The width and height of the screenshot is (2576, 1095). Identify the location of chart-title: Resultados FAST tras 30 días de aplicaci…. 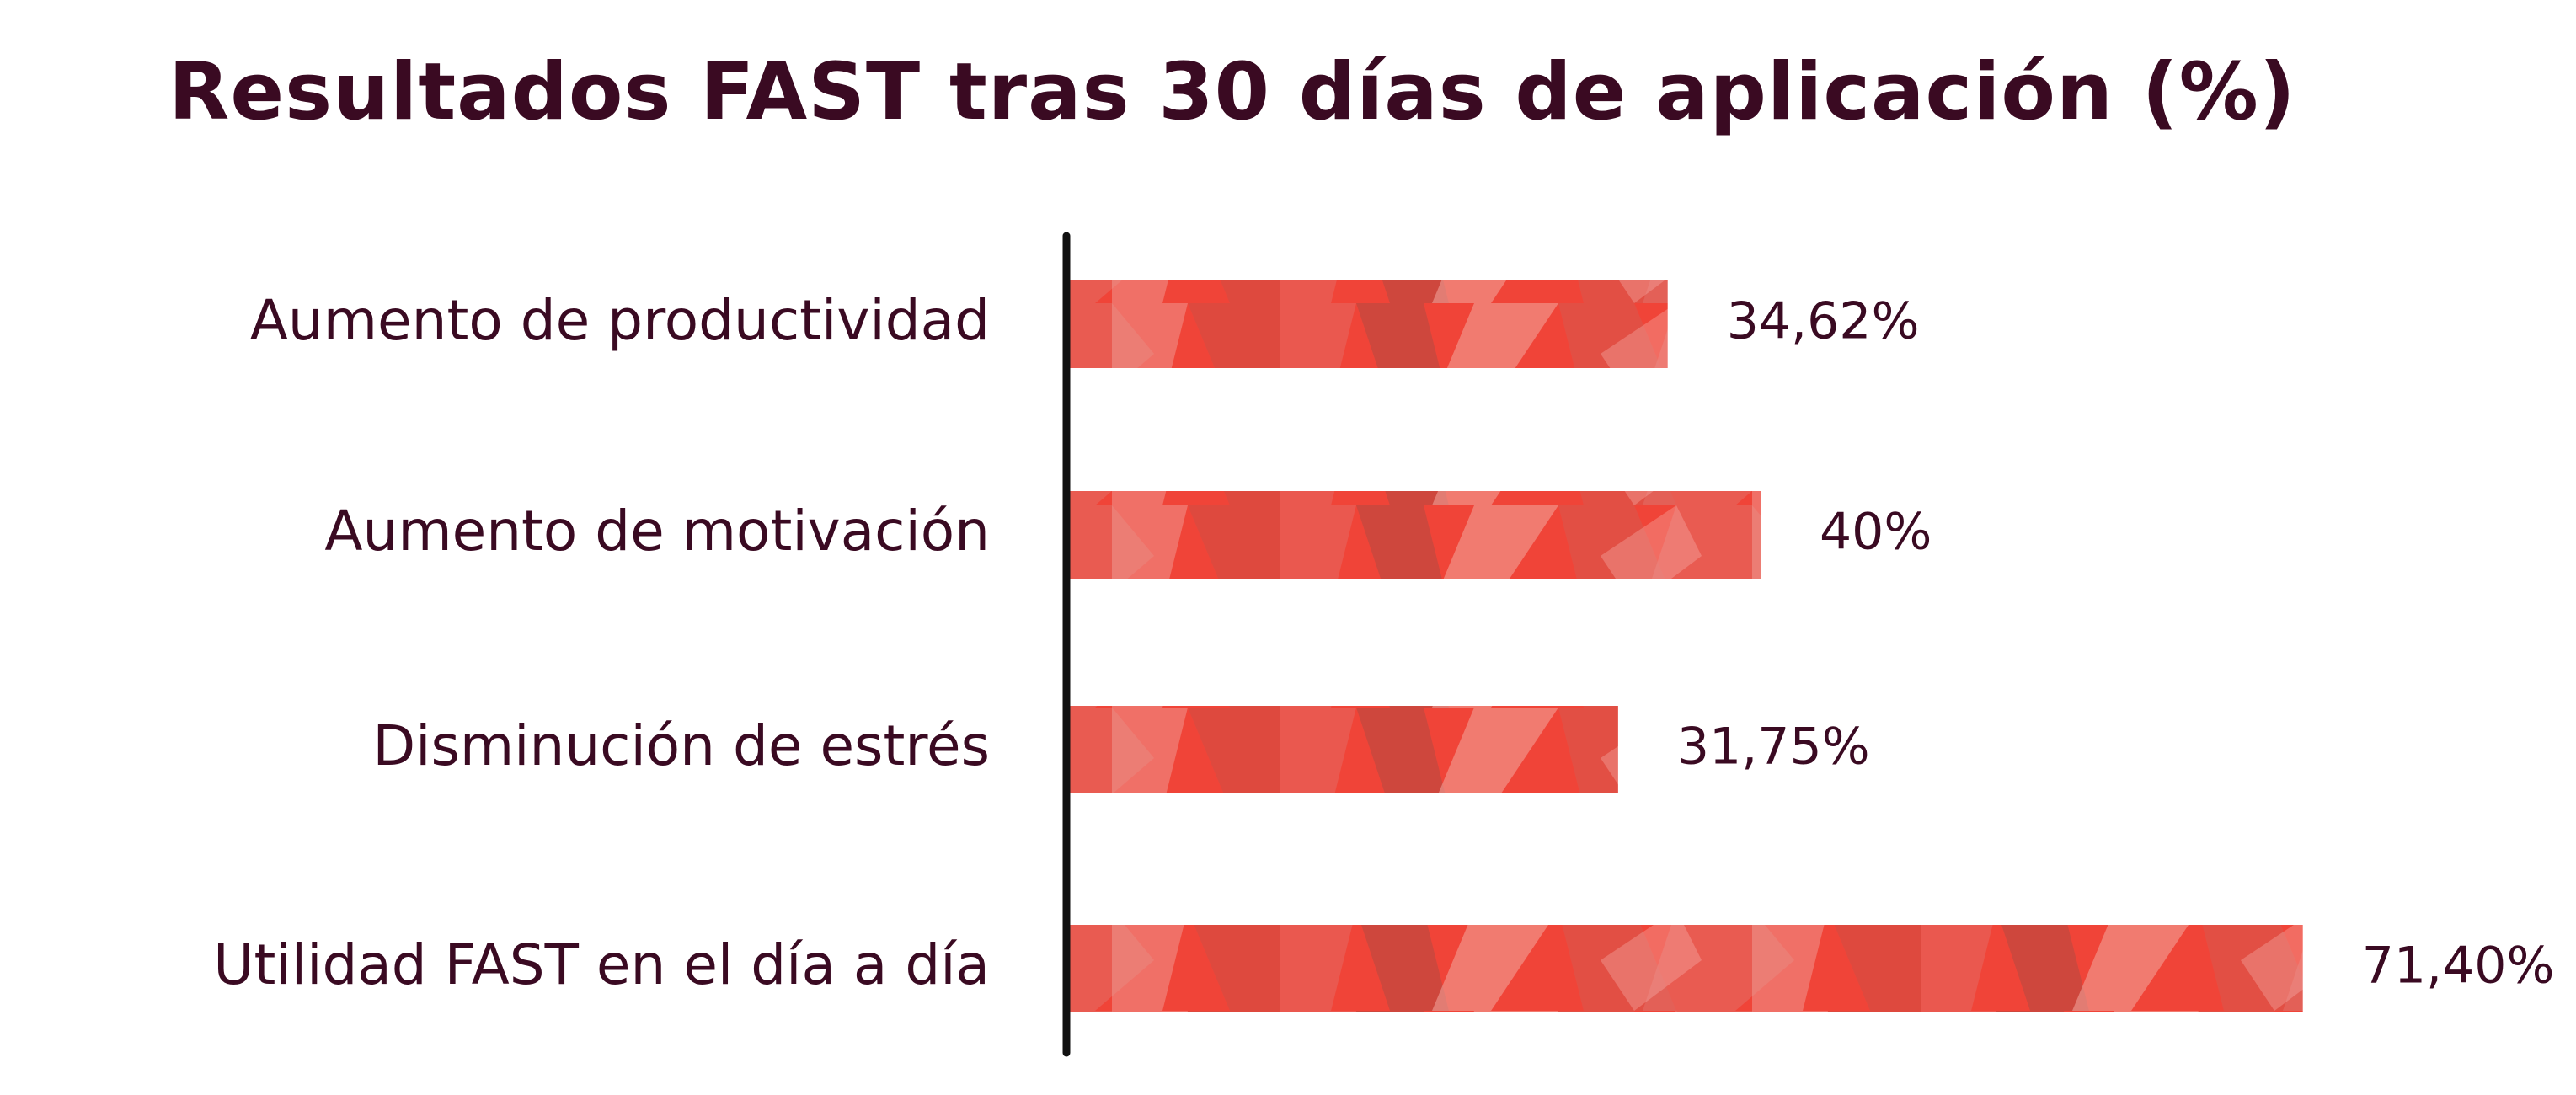
(1232, 92).